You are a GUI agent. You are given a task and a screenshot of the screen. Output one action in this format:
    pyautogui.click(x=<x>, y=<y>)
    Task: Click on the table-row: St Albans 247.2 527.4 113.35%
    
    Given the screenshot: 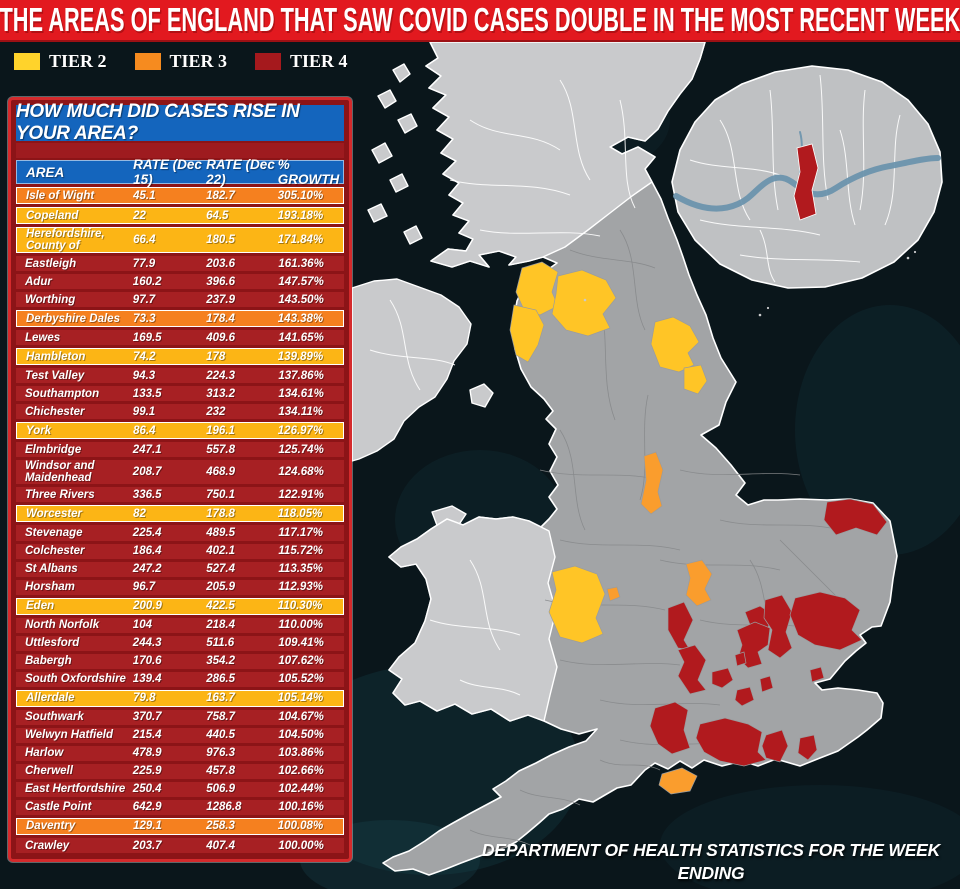 What is the action you would take?
    pyautogui.click(x=180, y=569)
    